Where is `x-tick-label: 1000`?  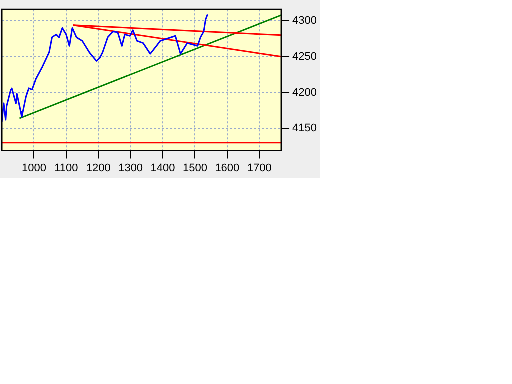
x-tick-label: 1000 is located at coordinates (34, 168).